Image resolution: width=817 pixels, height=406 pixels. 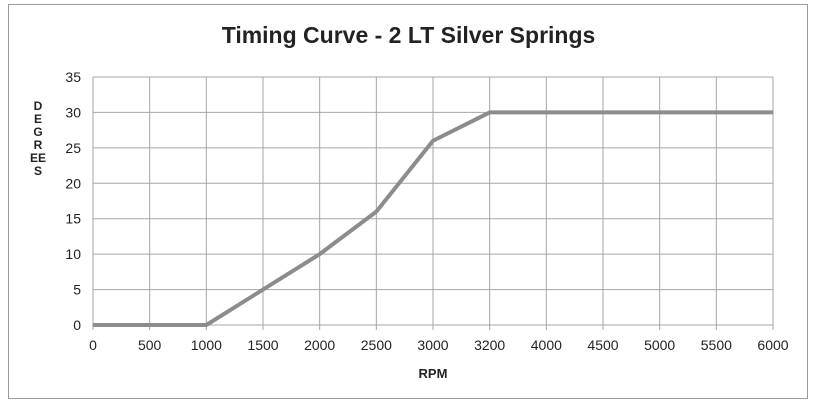 I want to click on x-tick-label: 5500, so click(x=716, y=345).